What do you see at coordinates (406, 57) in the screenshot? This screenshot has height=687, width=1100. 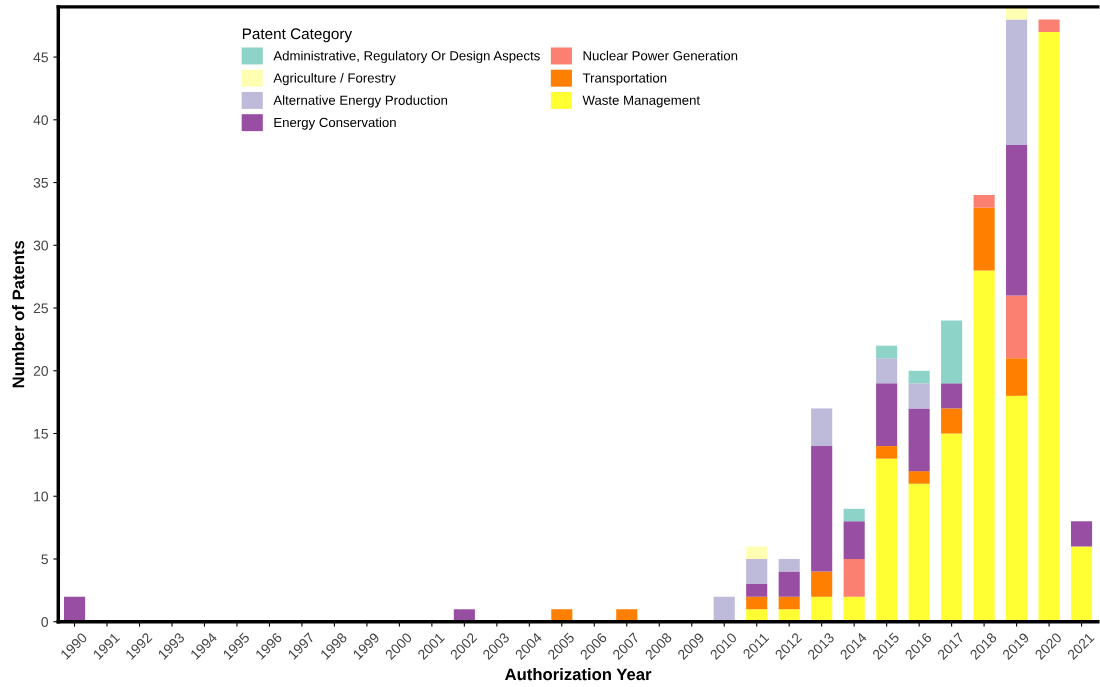 I see `legend-label: Administrative, Regulatory Or Design Aspects` at bounding box center [406, 57].